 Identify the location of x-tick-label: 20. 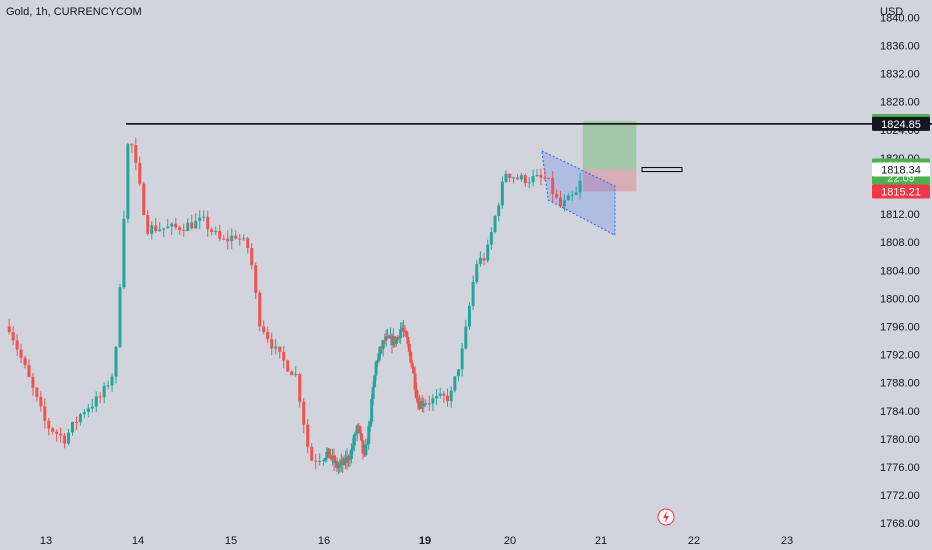
(510, 541).